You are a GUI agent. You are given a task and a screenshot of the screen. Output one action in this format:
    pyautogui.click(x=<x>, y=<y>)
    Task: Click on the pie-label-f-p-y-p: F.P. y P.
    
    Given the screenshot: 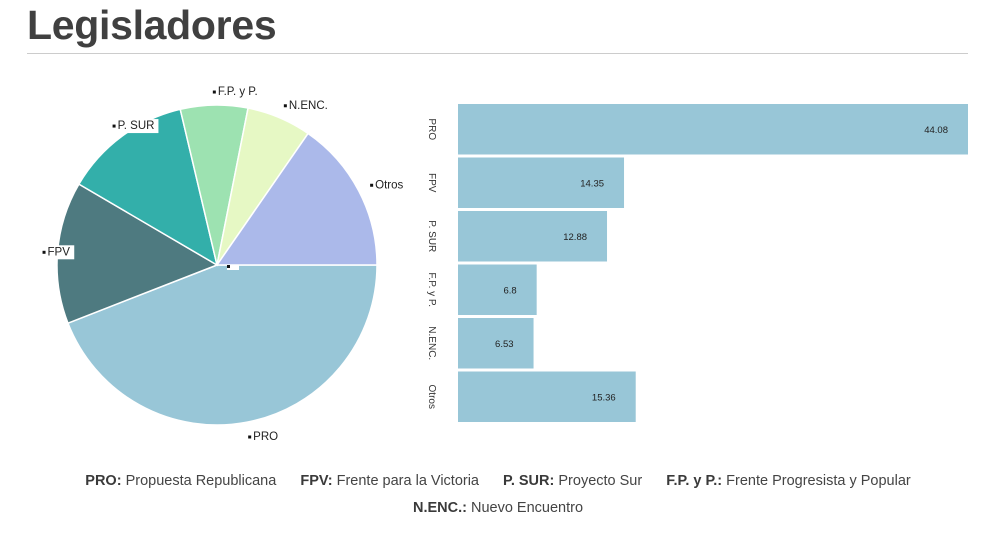 What is the action you would take?
    pyautogui.click(x=236, y=92)
    